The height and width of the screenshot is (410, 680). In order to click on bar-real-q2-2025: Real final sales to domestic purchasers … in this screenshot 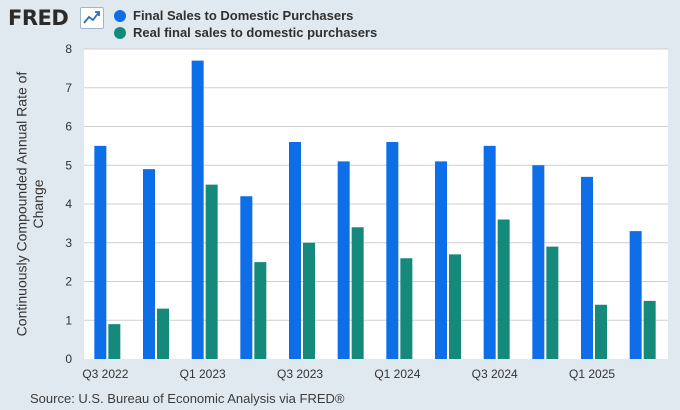, I will do `click(649, 329)`.